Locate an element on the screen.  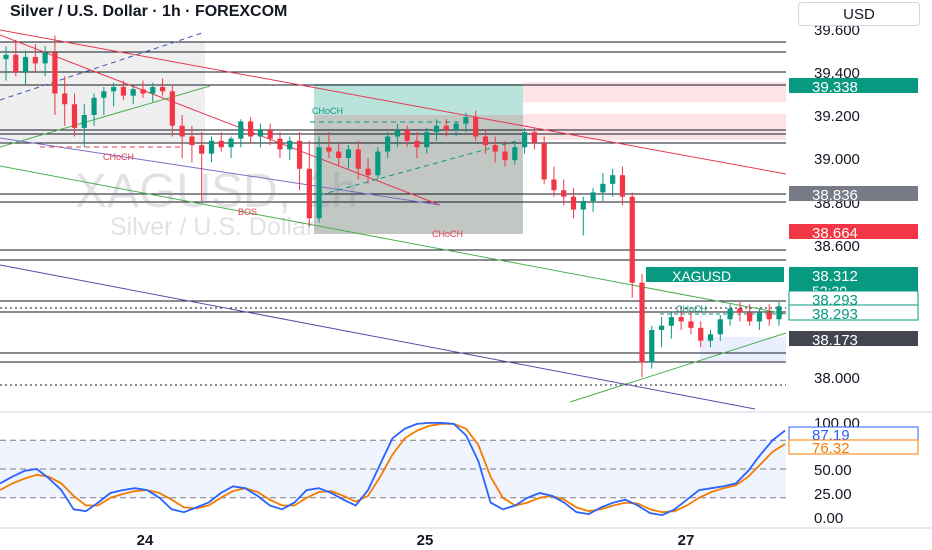
bearish-box is located at coordinates (418, 174).